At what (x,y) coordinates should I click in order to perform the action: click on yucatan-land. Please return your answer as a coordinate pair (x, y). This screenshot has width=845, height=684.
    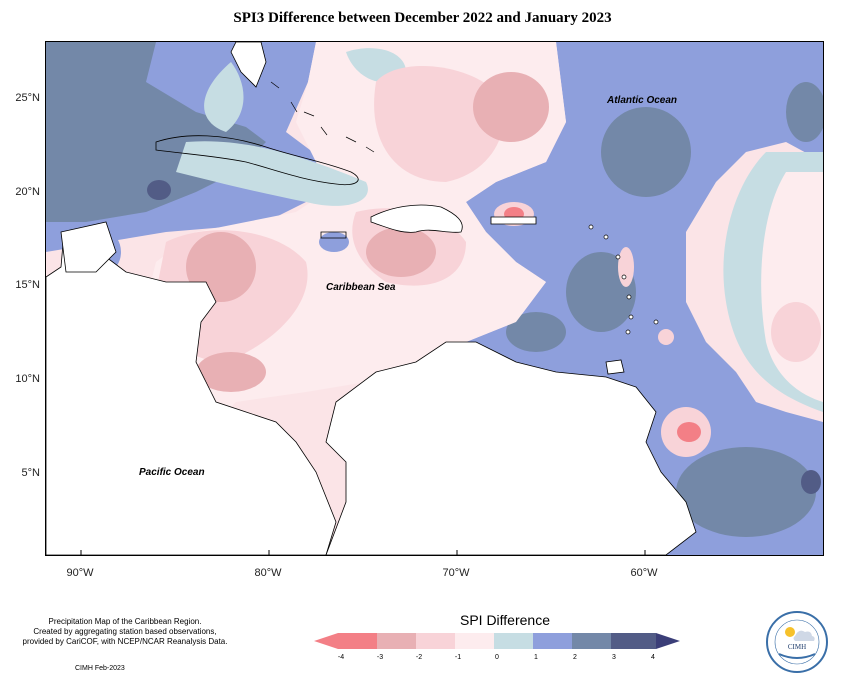
    Looking at the image, I should click on (88, 247).